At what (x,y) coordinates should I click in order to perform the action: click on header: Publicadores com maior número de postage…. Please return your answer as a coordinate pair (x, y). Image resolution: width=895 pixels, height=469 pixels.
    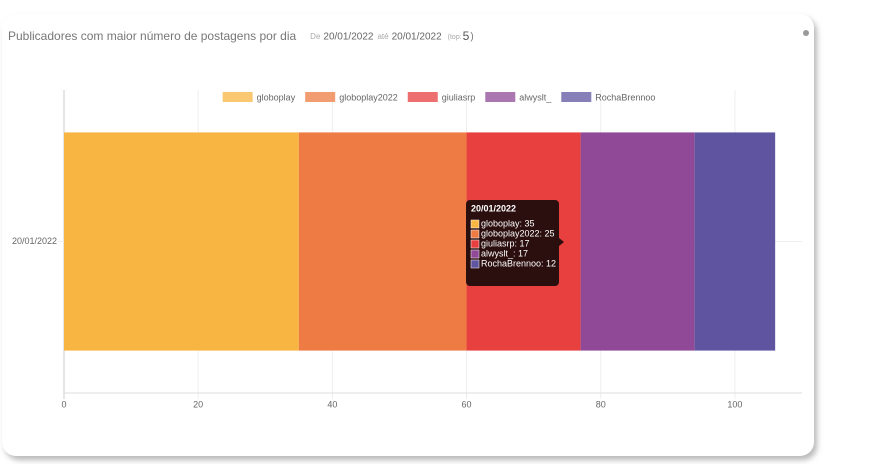
    Looking at the image, I should click on (241, 36).